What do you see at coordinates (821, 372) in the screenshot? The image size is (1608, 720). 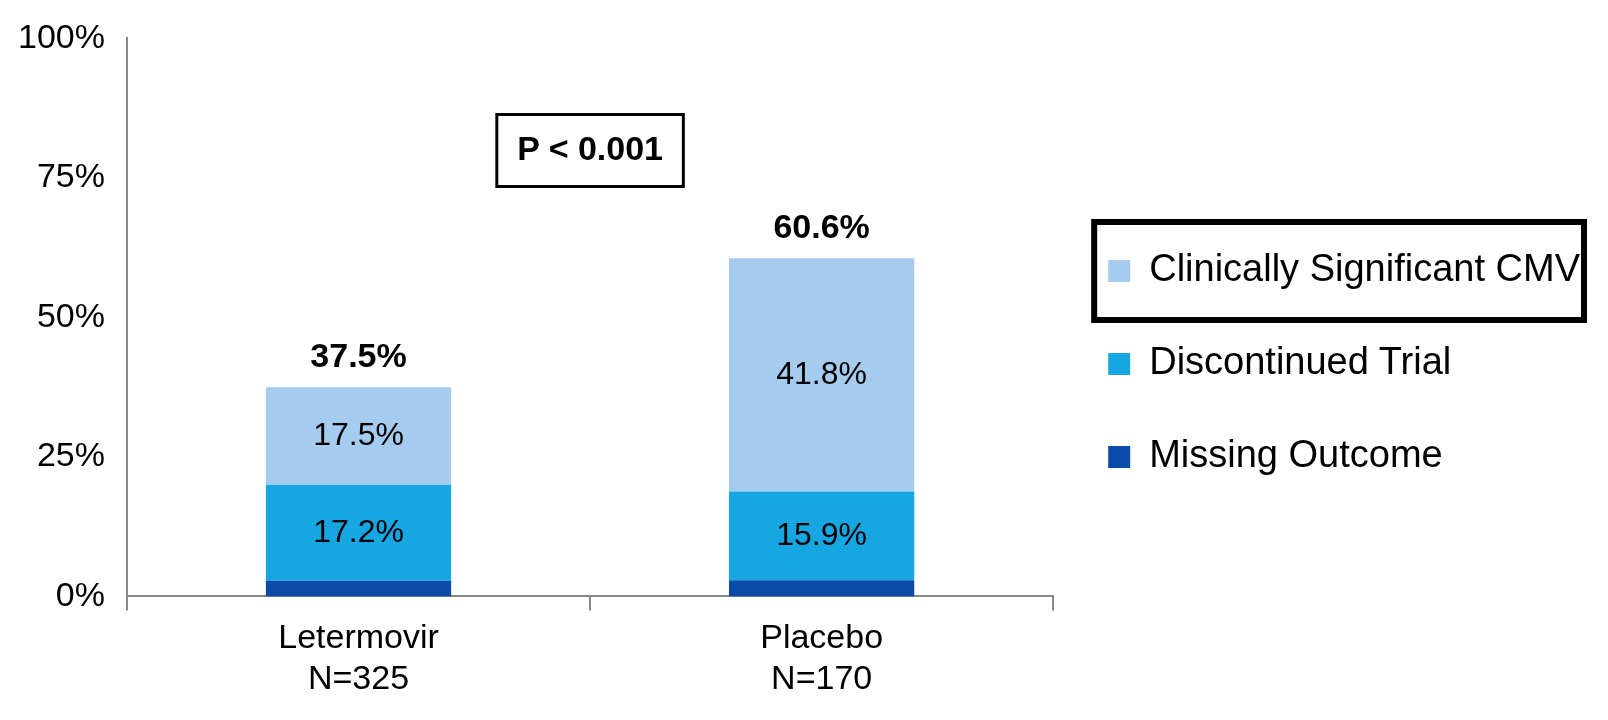 I see `data-label: 41.8%` at bounding box center [821, 372].